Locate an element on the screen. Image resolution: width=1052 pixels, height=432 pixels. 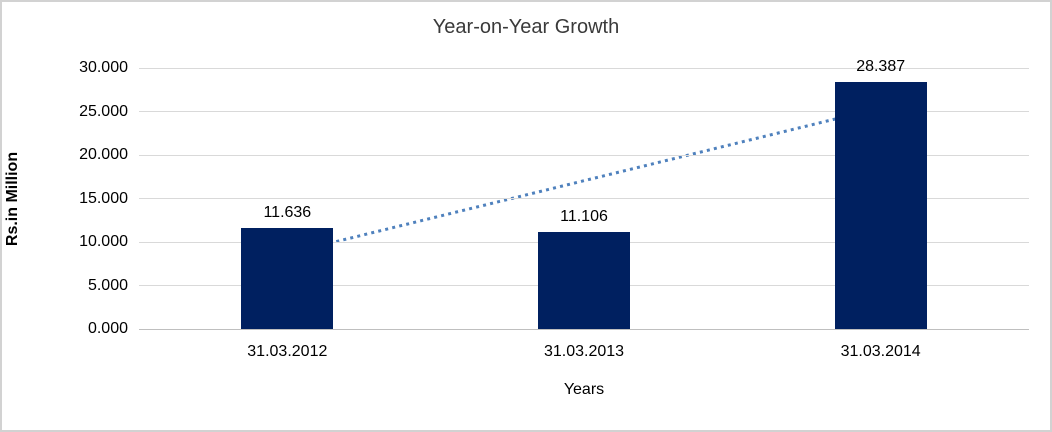
data-label: 11.636 is located at coordinates (287, 212).